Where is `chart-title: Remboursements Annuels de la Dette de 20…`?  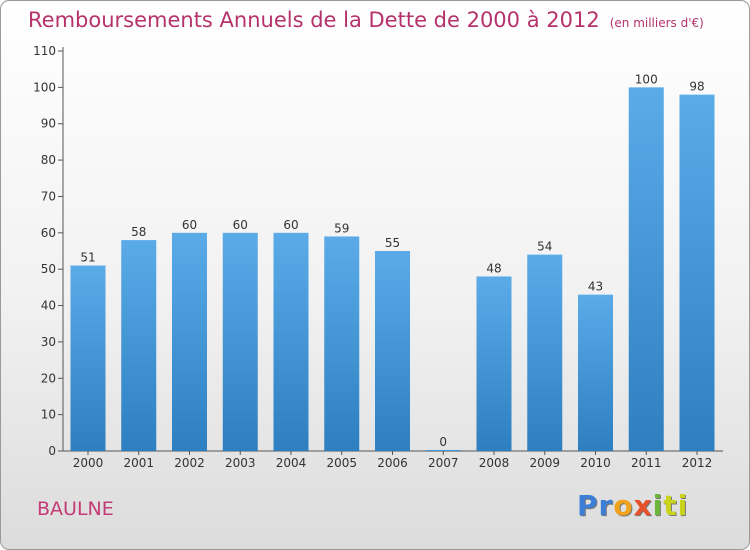 chart-title: Remboursements Annuels de la Dette de 20… is located at coordinates (366, 20).